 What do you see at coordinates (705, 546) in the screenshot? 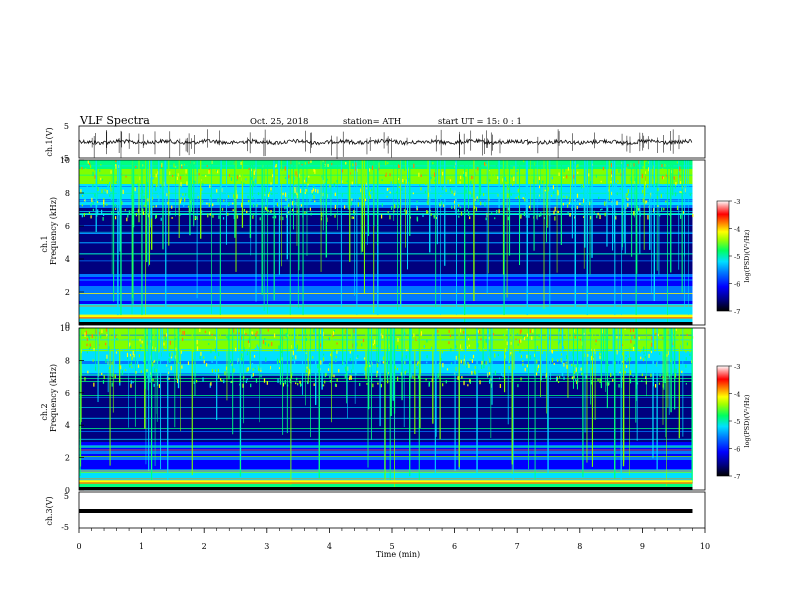
I see `time-tick-label: 10` at bounding box center [705, 546].